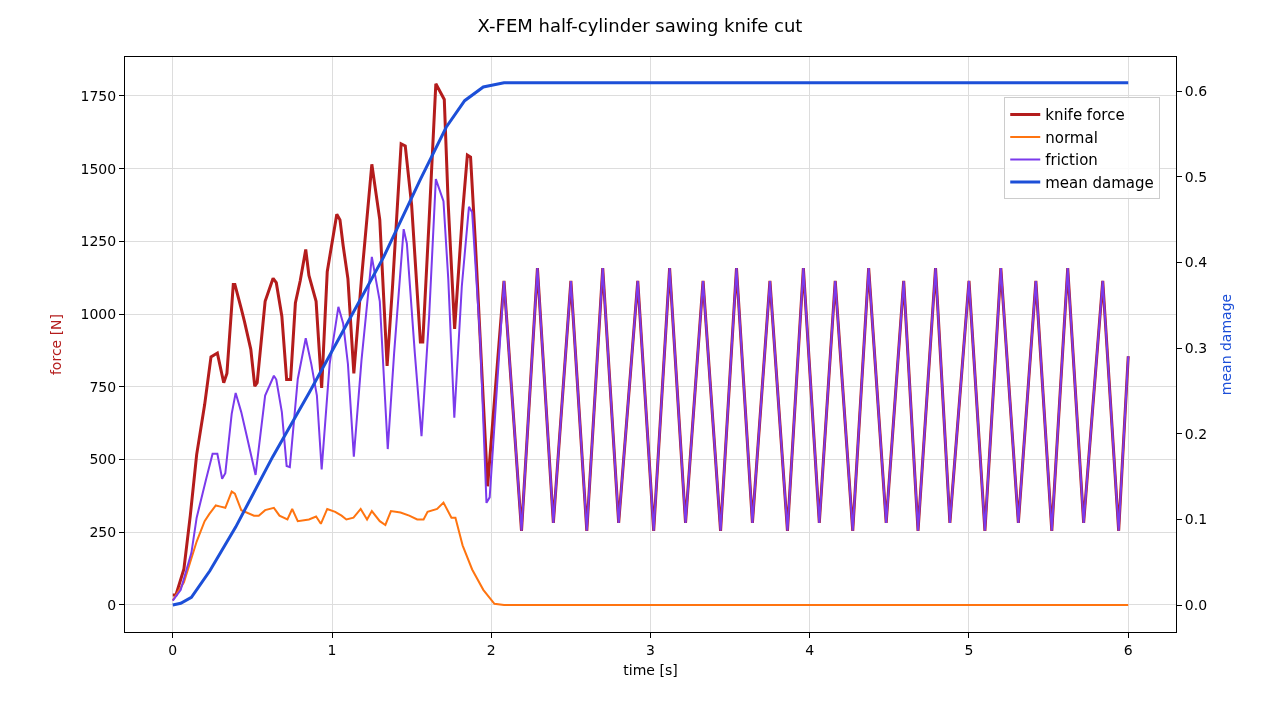 The width and height of the screenshot is (1280, 720). What do you see at coordinates (98, 168) in the screenshot?
I see `y-tick-label: 1500` at bounding box center [98, 168].